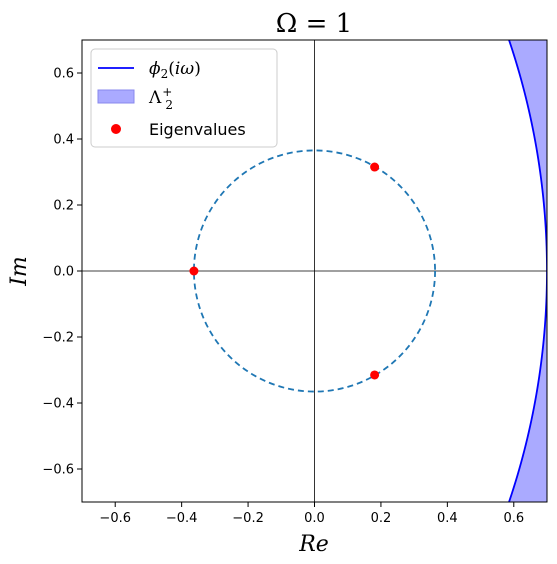 This screenshot has height=564, width=557. What do you see at coordinates (513, 518) in the screenshot?
I see `x-tick-label: 0.6` at bounding box center [513, 518].